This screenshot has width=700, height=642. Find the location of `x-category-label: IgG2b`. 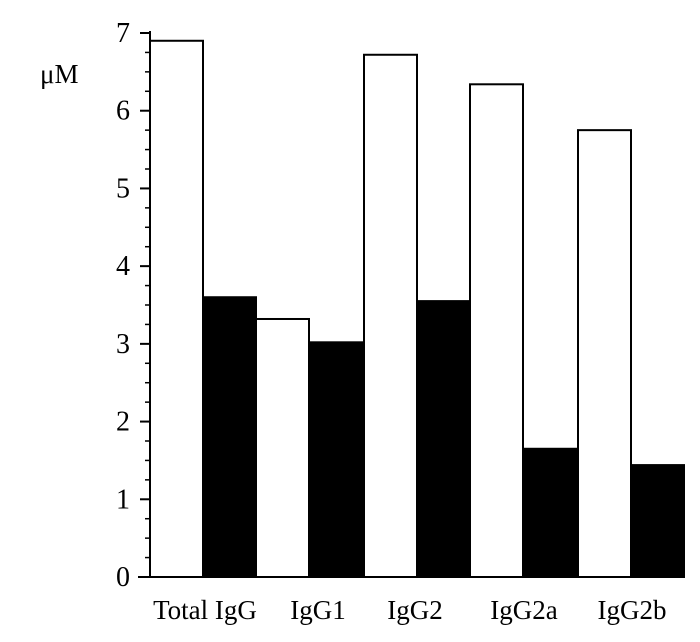

x-category-label: IgG2b is located at coordinates (632, 610).